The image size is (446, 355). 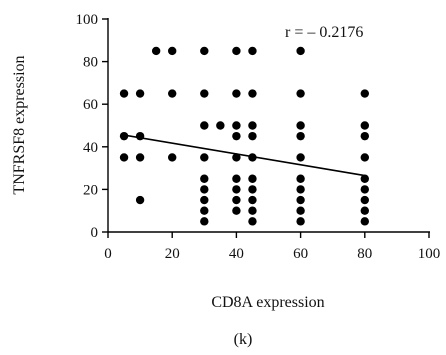 I want to click on panel-label: (k), so click(x=243, y=339).